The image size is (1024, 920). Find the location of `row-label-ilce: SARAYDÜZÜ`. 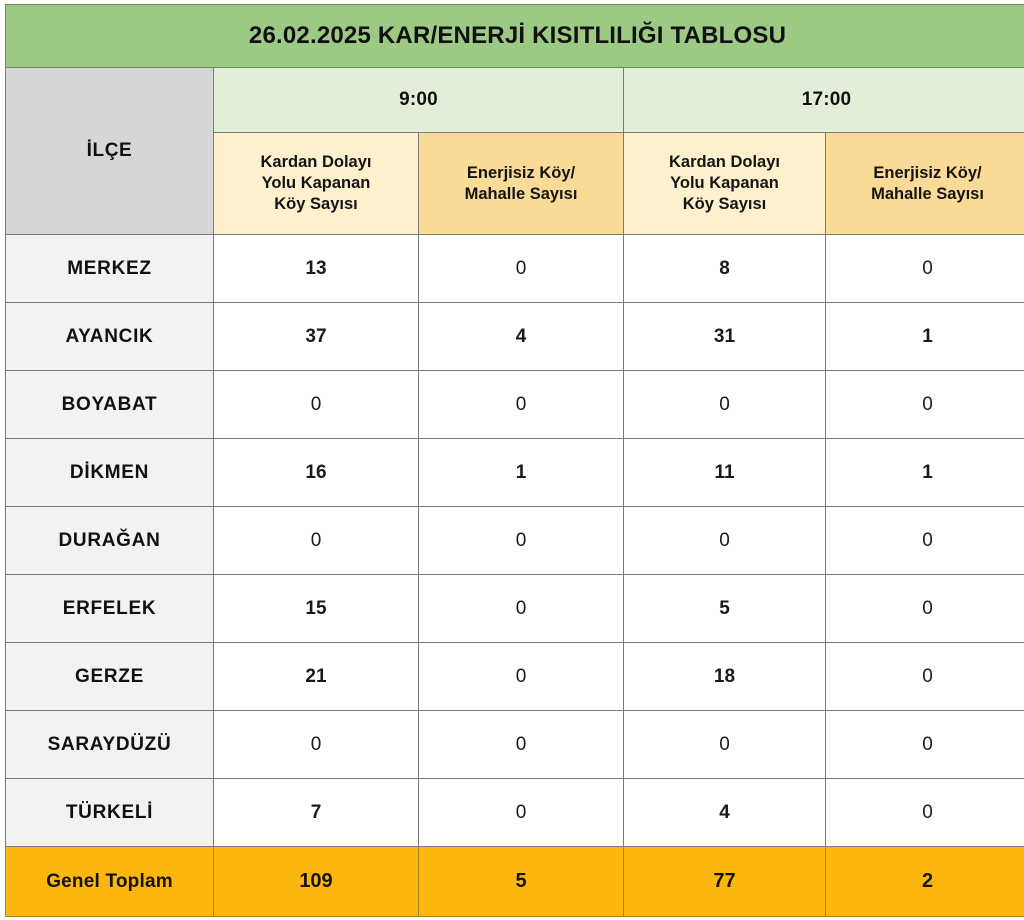

row-label-ilce: SARAYDÜZÜ is located at coordinates (109, 744).